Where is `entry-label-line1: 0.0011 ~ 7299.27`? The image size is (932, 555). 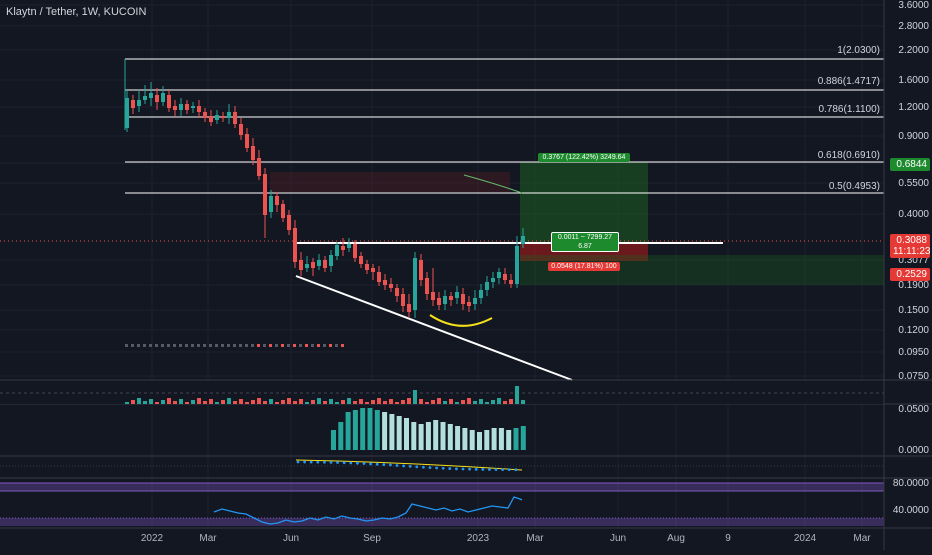 entry-label-line1: 0.0011 ~ 7299.27 is located at coordinates (585, 237).